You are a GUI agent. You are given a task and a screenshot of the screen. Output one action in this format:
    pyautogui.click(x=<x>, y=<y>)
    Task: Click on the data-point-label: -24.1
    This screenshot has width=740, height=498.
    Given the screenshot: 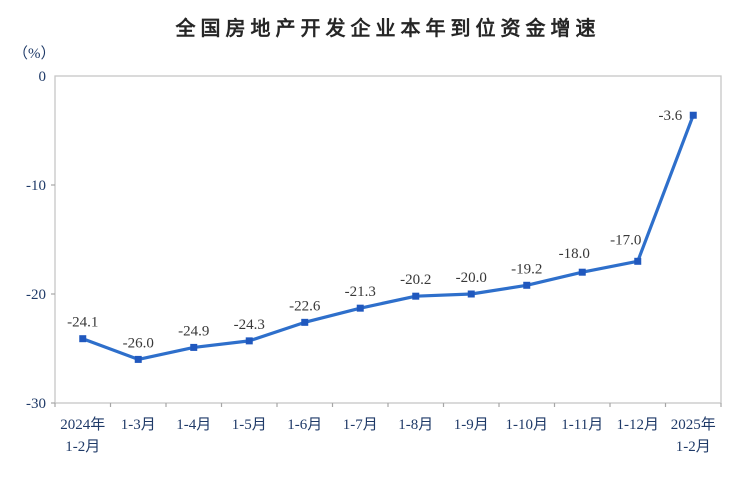 What is the action you would take?
    pyautogui.click(x=82, y=323)
    